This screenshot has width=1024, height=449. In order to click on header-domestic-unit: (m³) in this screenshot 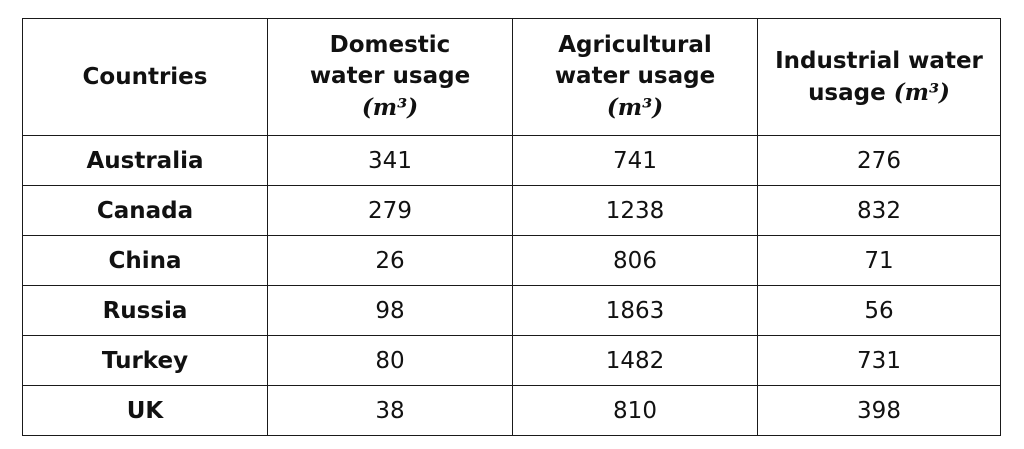, I will do `click(390, 107)`.